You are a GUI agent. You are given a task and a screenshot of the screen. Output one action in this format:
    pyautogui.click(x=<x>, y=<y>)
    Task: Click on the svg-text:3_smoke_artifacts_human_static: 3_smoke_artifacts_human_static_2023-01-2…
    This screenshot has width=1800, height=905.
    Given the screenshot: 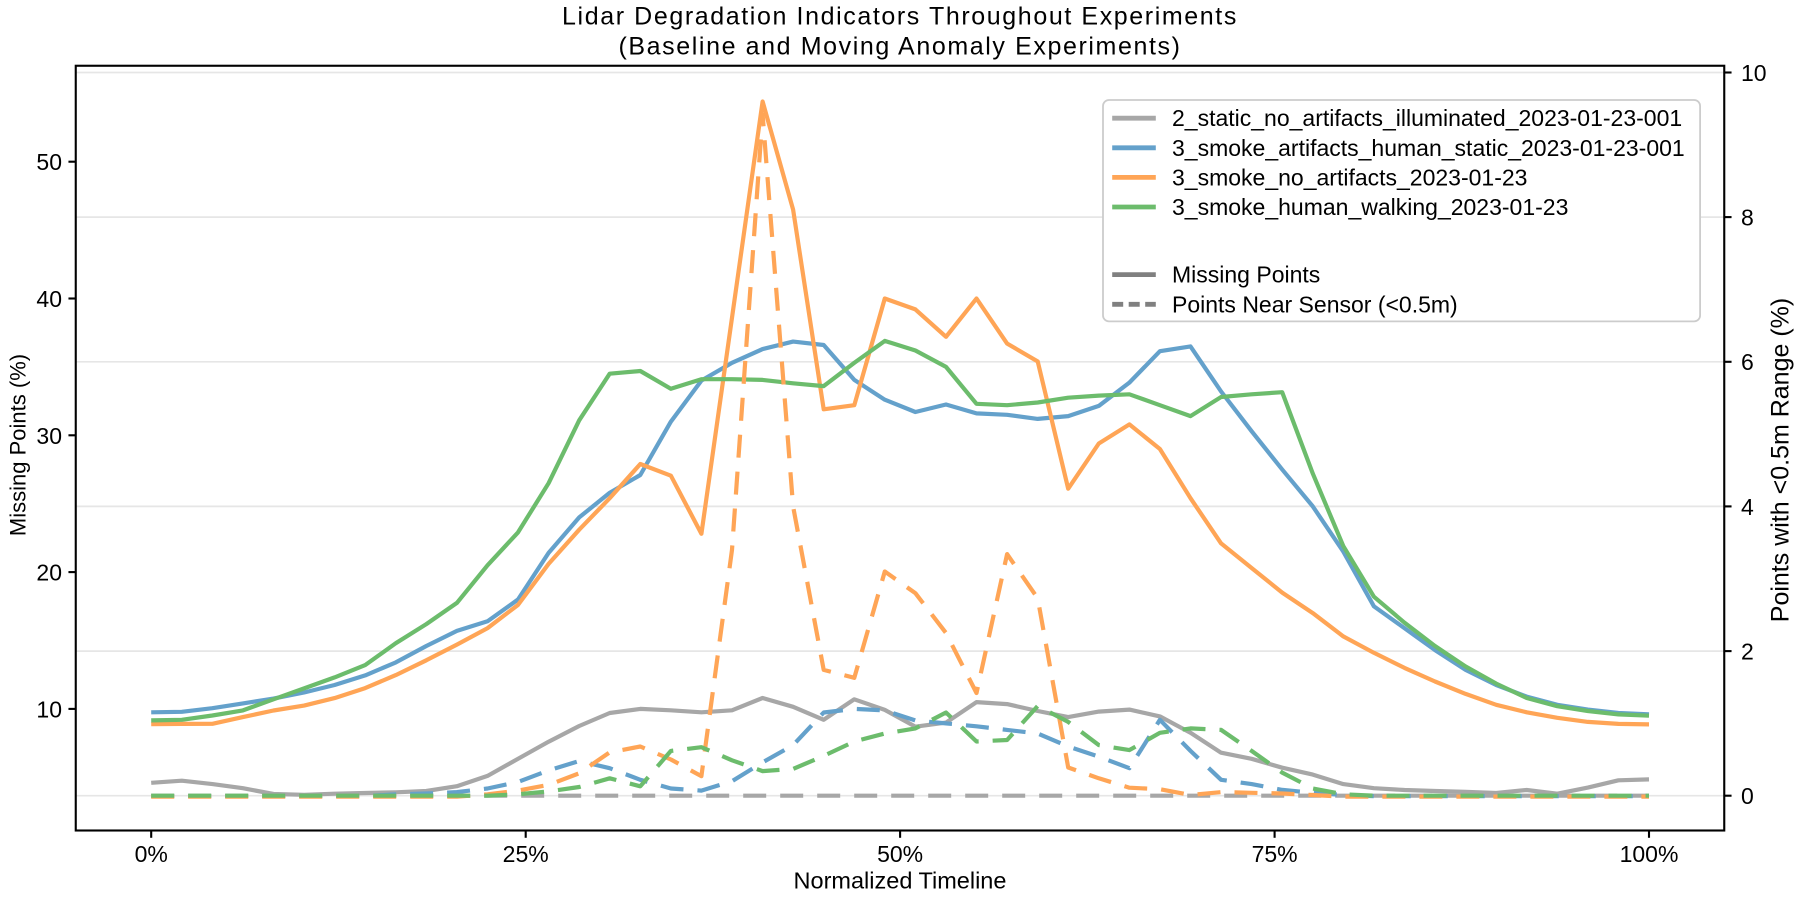 What is the action you would take?
    pyautogui.click(x=1428, y=148)
    